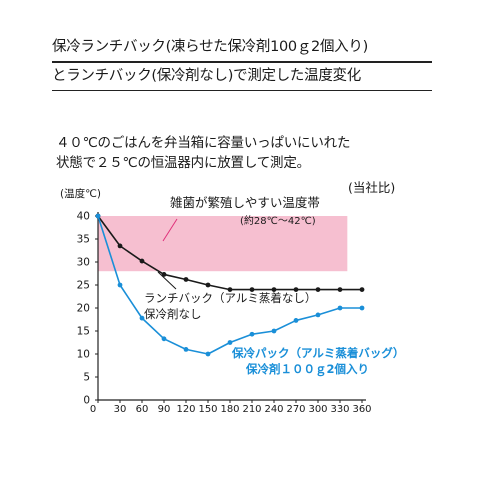  What do you see at coordinates (203, 143) in the screenshot?
I see `description-line-1: ４０℃のごはんを弁当箱に容量いっぱいにいれた` at bounding box center [203, 143].